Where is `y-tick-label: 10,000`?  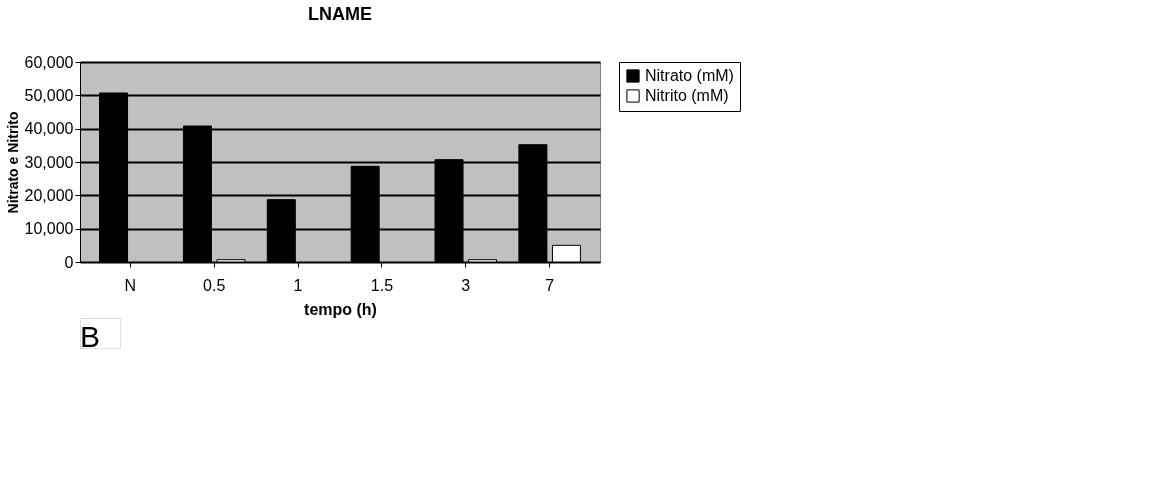 y-tick-label: 10,000 is located at coordinates (49, 229).